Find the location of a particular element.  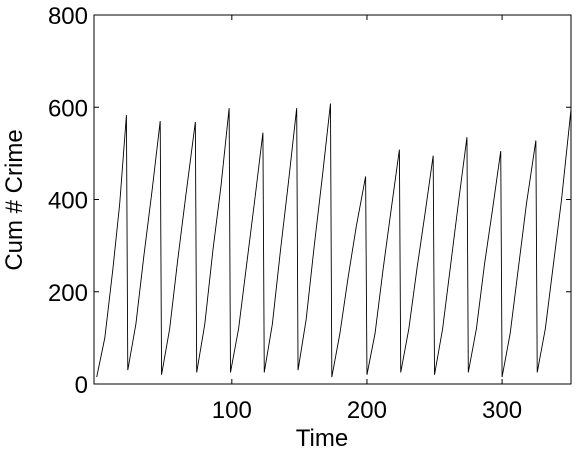

y-tick-label: 200 is located at coordinates (68, 293).